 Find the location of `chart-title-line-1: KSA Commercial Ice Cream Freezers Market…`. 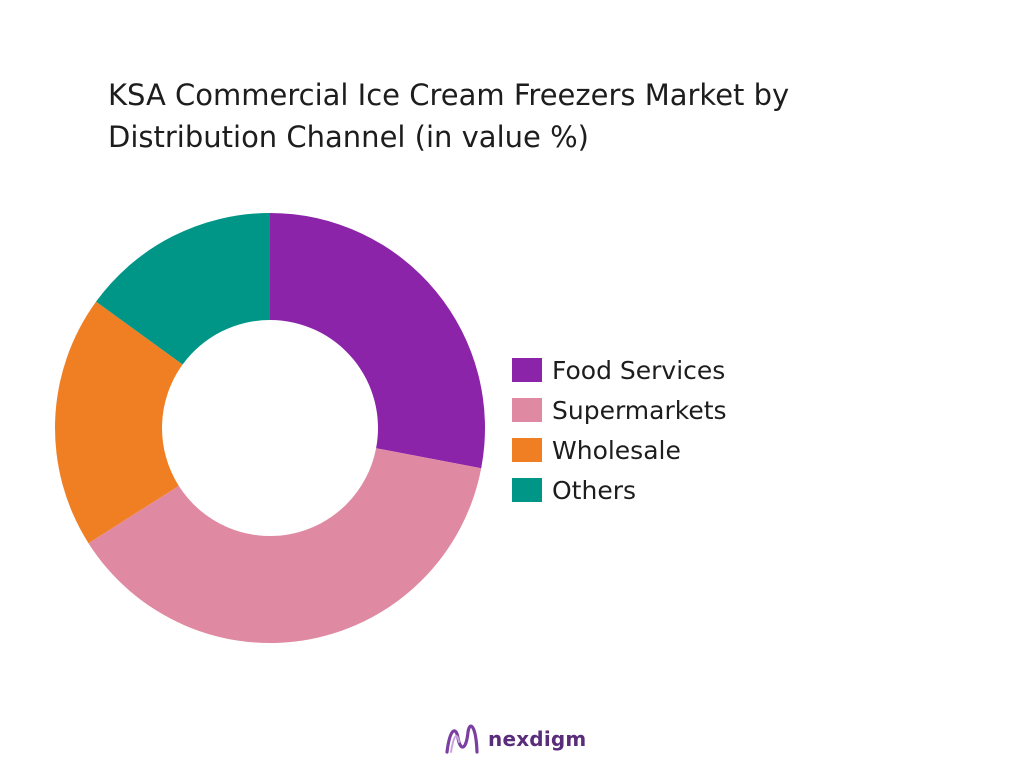

chart-title-line-1: KSA Commercial Ice Cream Freezers Market… is located at coordinates (449, 95).